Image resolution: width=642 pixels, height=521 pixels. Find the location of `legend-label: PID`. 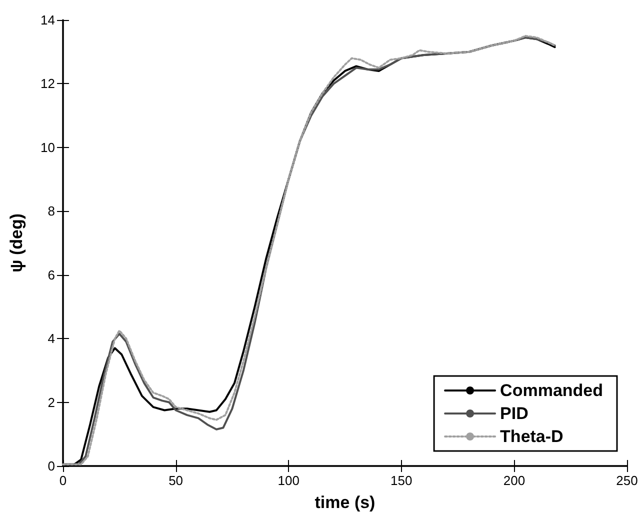

legend-label: PID is located at coordinates (514, 413).